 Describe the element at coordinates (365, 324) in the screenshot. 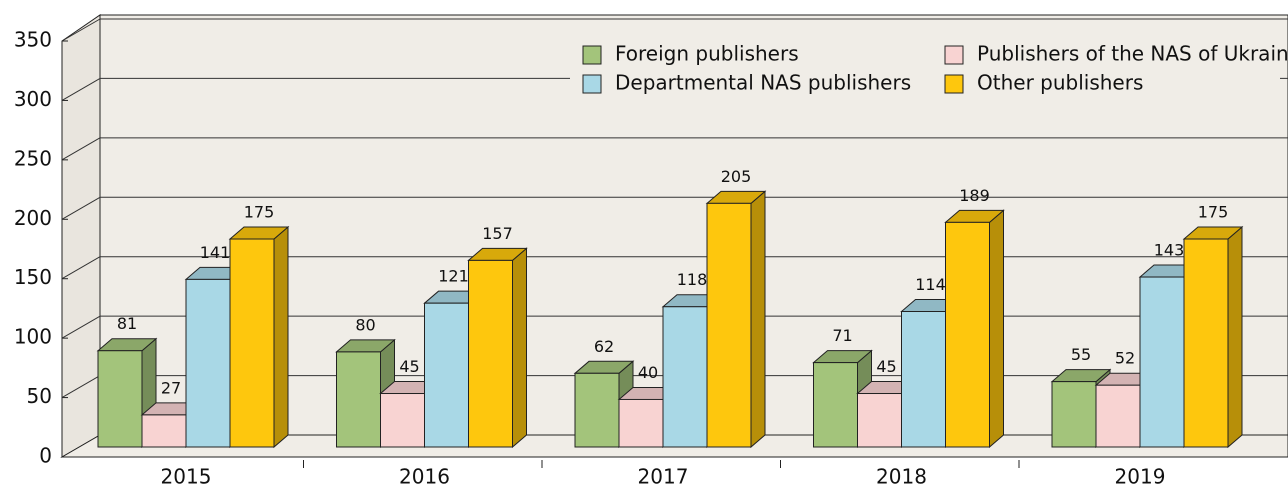

I see `value-label: 80` at that location.